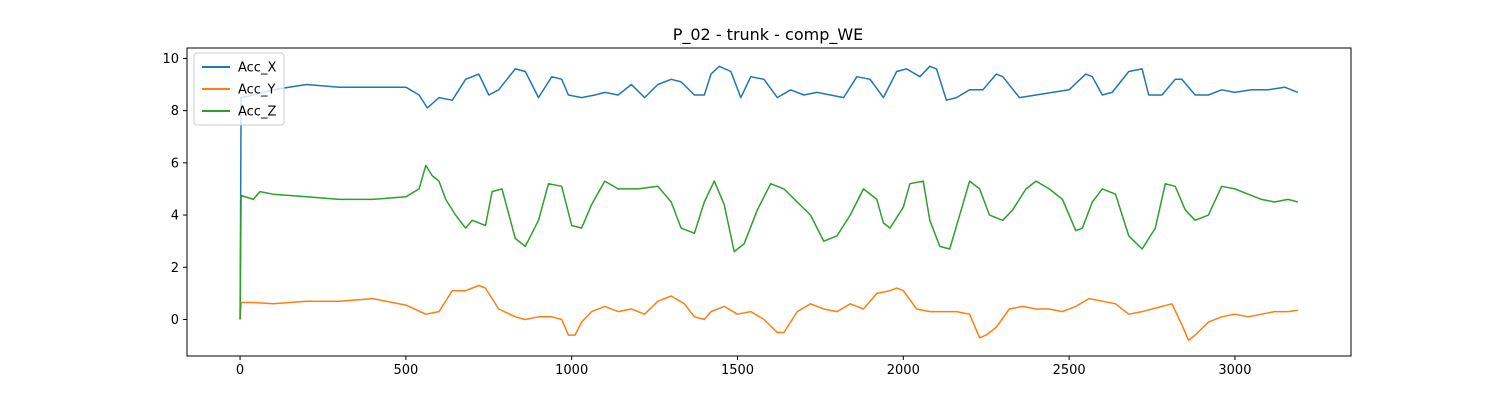  I want to click on y-tick-label: 6, so click(175, 163).